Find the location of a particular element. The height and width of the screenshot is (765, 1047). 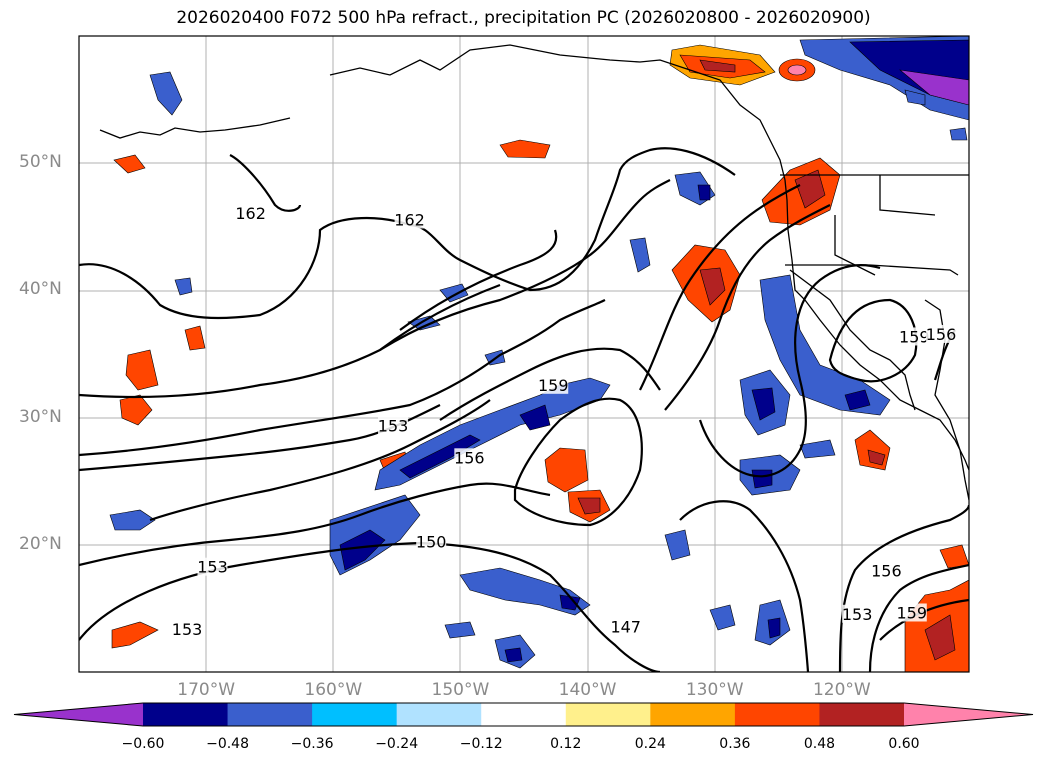

colorbar-tick-label: 0.60 is located at coordinates (904, 744).